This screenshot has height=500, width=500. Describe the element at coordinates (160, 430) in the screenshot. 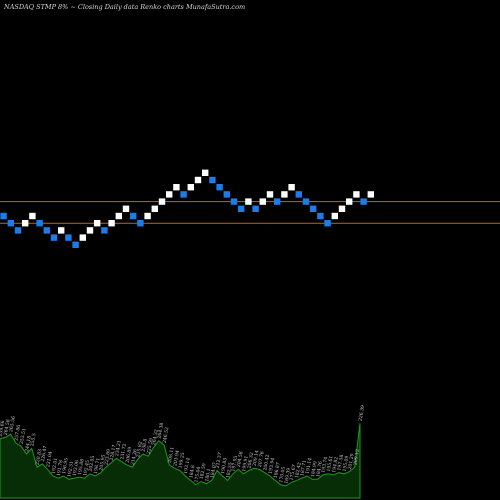

I see `volume-label: 264.38` at that location.